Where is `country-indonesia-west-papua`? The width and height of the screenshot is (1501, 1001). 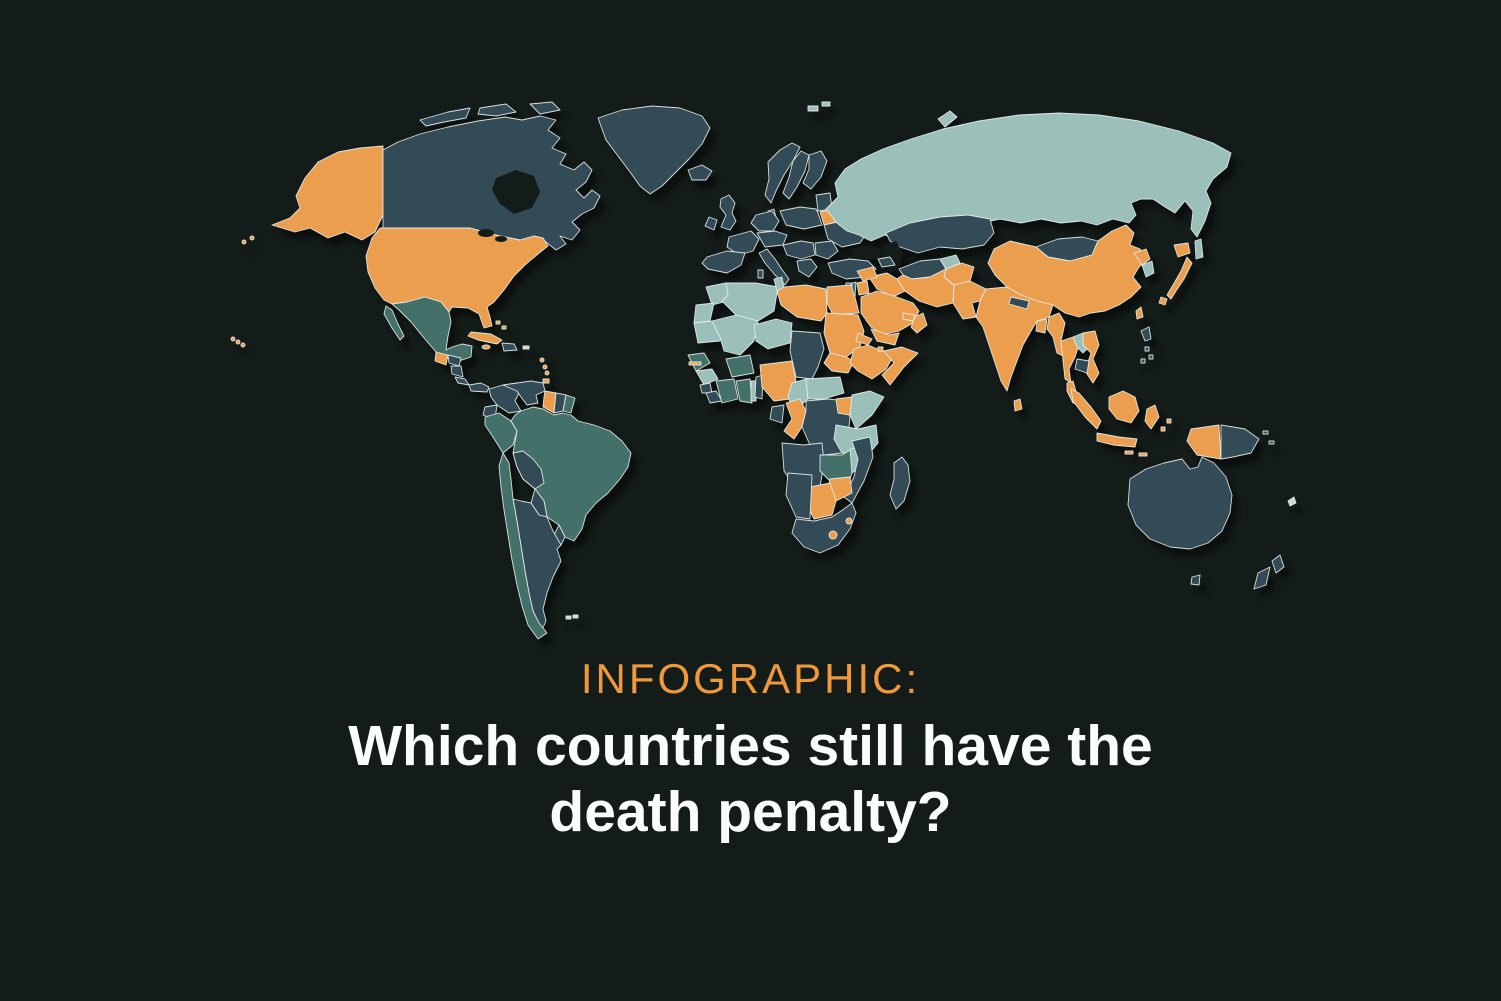
country-indonesia-west-papua is located at coordinates (1204, 442).